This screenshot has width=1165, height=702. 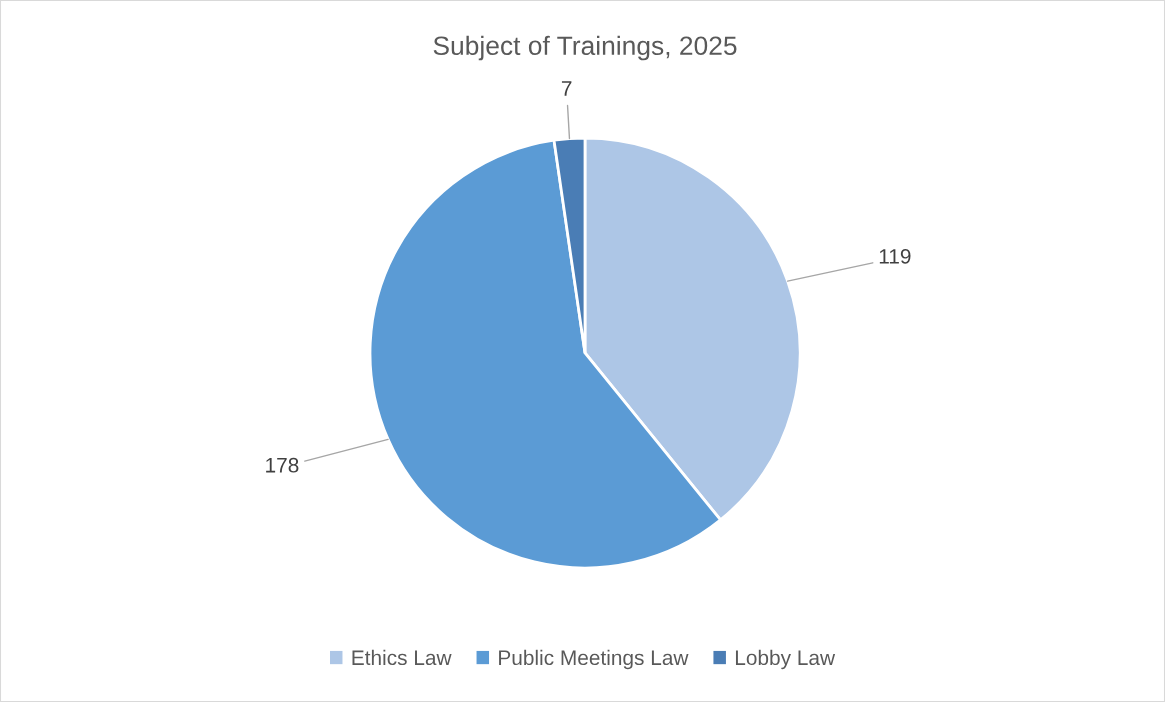 I want to click on data-label: 178, so click(x=282, y=465).